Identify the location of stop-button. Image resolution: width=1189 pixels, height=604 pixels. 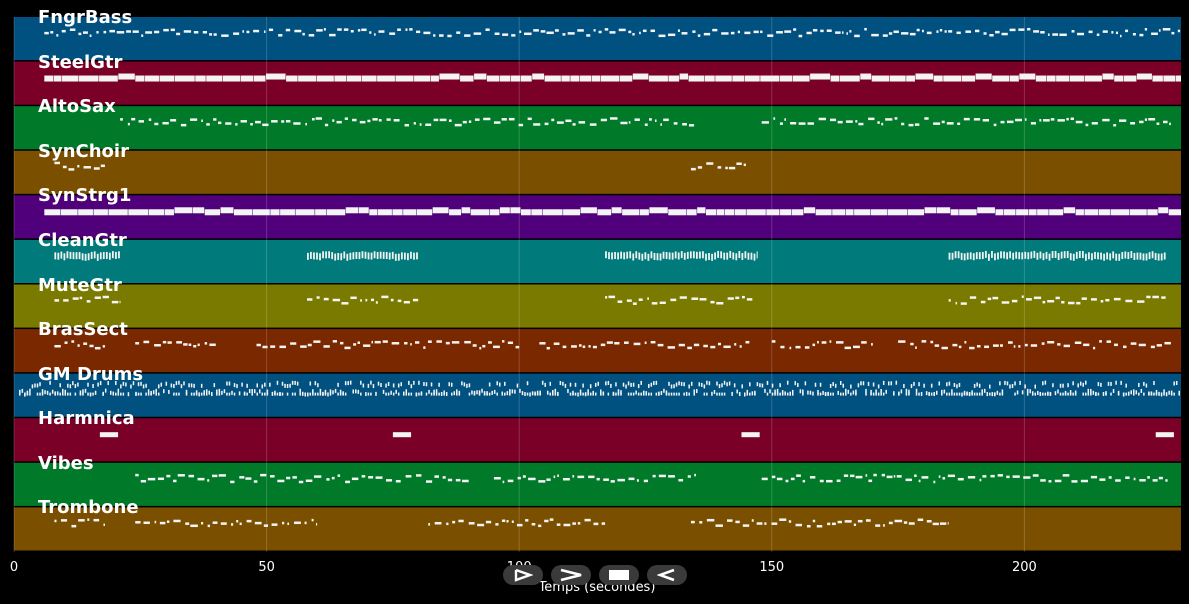
(619, 575).